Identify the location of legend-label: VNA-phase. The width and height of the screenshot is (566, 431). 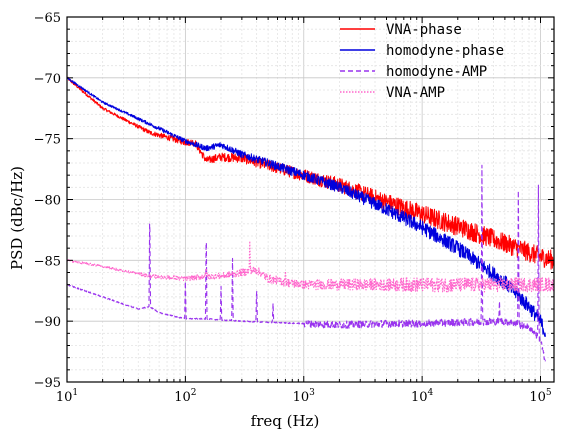
(424, 30).